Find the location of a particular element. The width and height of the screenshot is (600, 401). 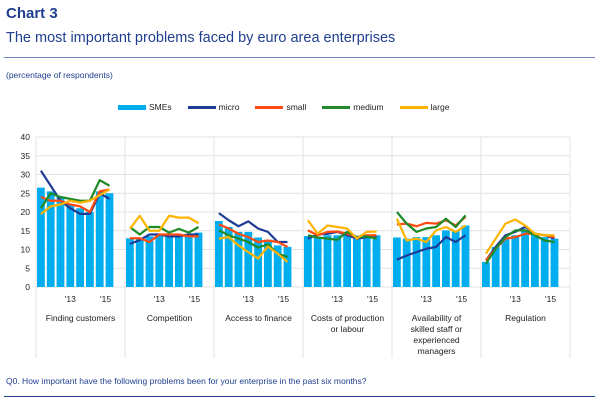

y-tick-label: 10 is located at coordinates (26, 250).